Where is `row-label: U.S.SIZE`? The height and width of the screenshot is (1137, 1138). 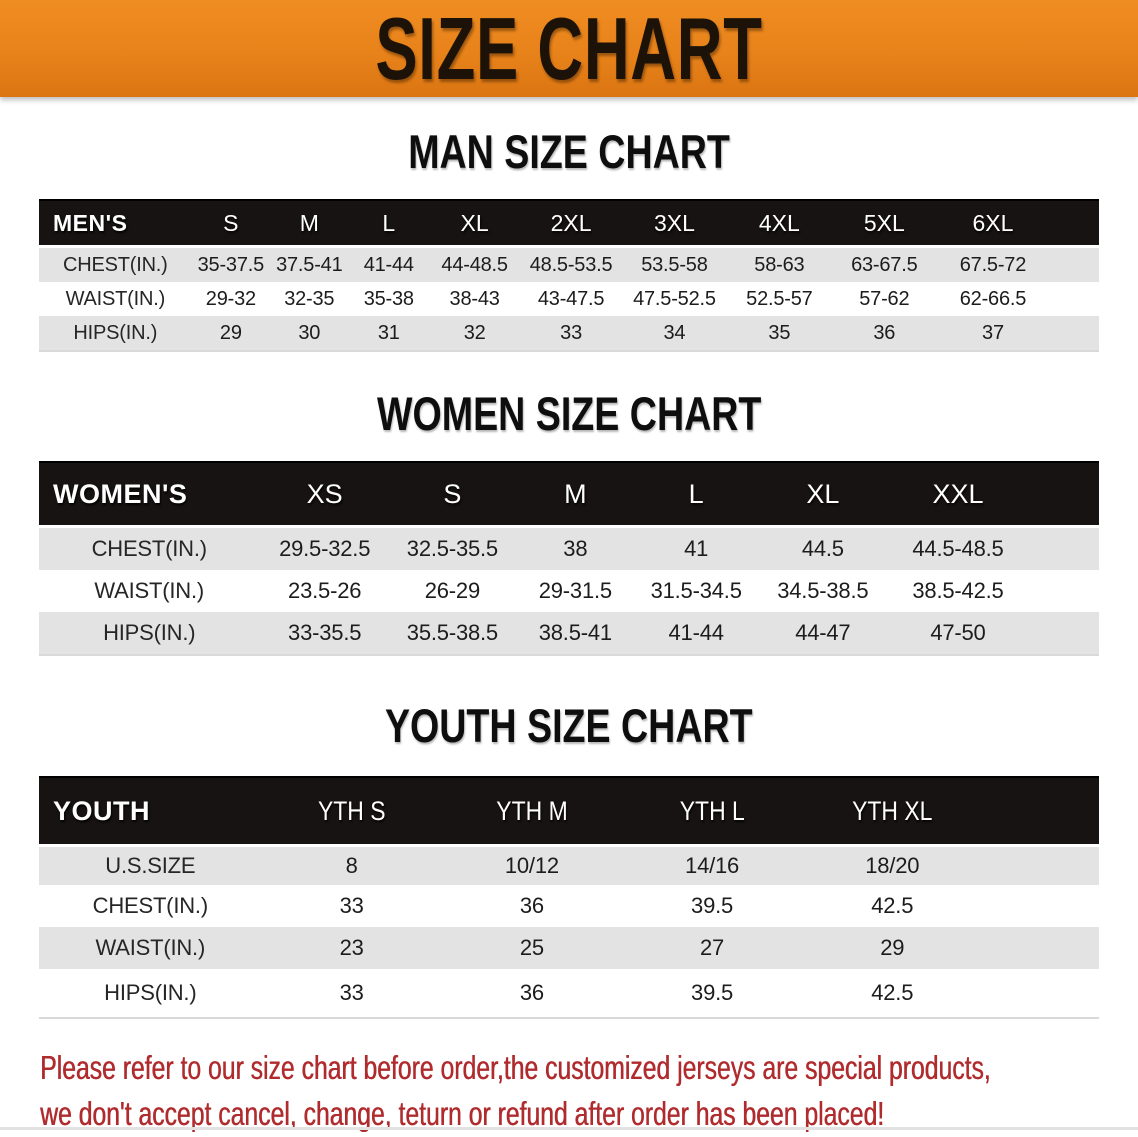
row-label: U.S.SIZE is located at coordinates (150, 865).